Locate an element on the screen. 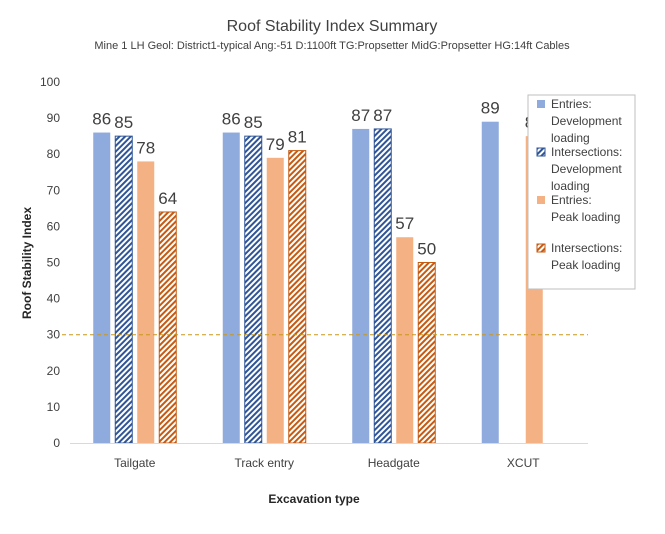  y-tick-label: 100 is located at coordinates (50, 82).